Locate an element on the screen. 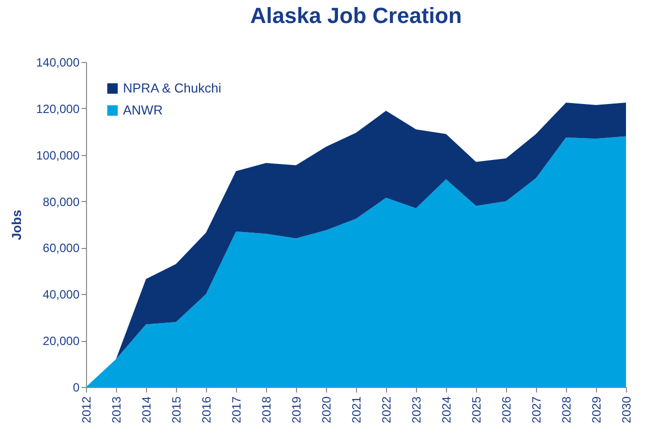 This screenshot has height=441, width=645. x-tick-label: 2018 is located at coordinates (267, 410).